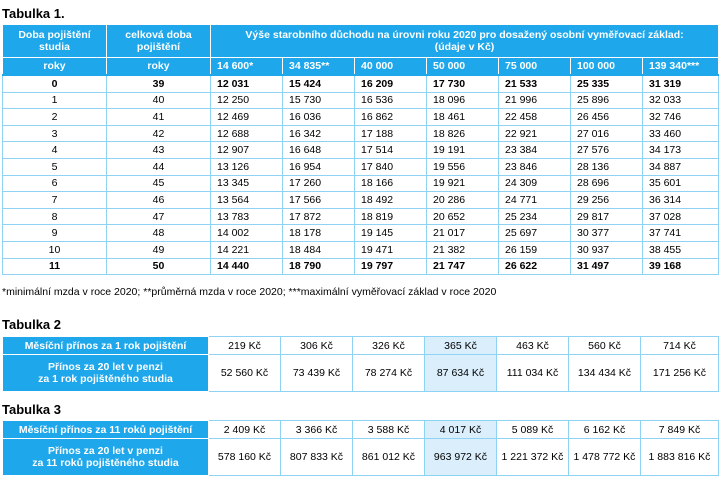 This screenshot has width=722, height=485. What do you see at coordinates (462, 133) in the screenshot?
I see `pension-cell: 18 826` at bounding box center [462, 133].